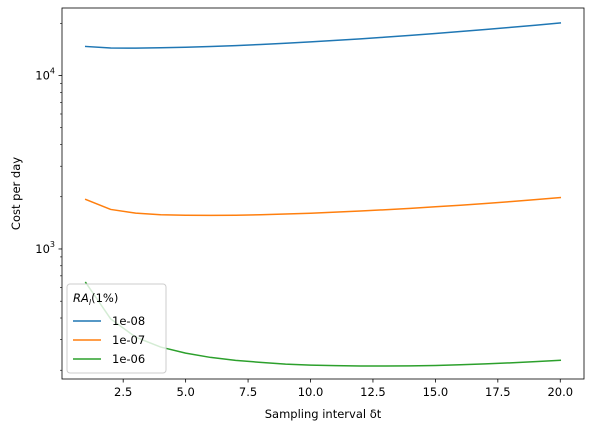 The width and height of the screenshot is (592, 433). What do you see at coordinates (90, 302) in the screenshot?
I see `legend-title-sub: l` at bounding box center [90, 302].